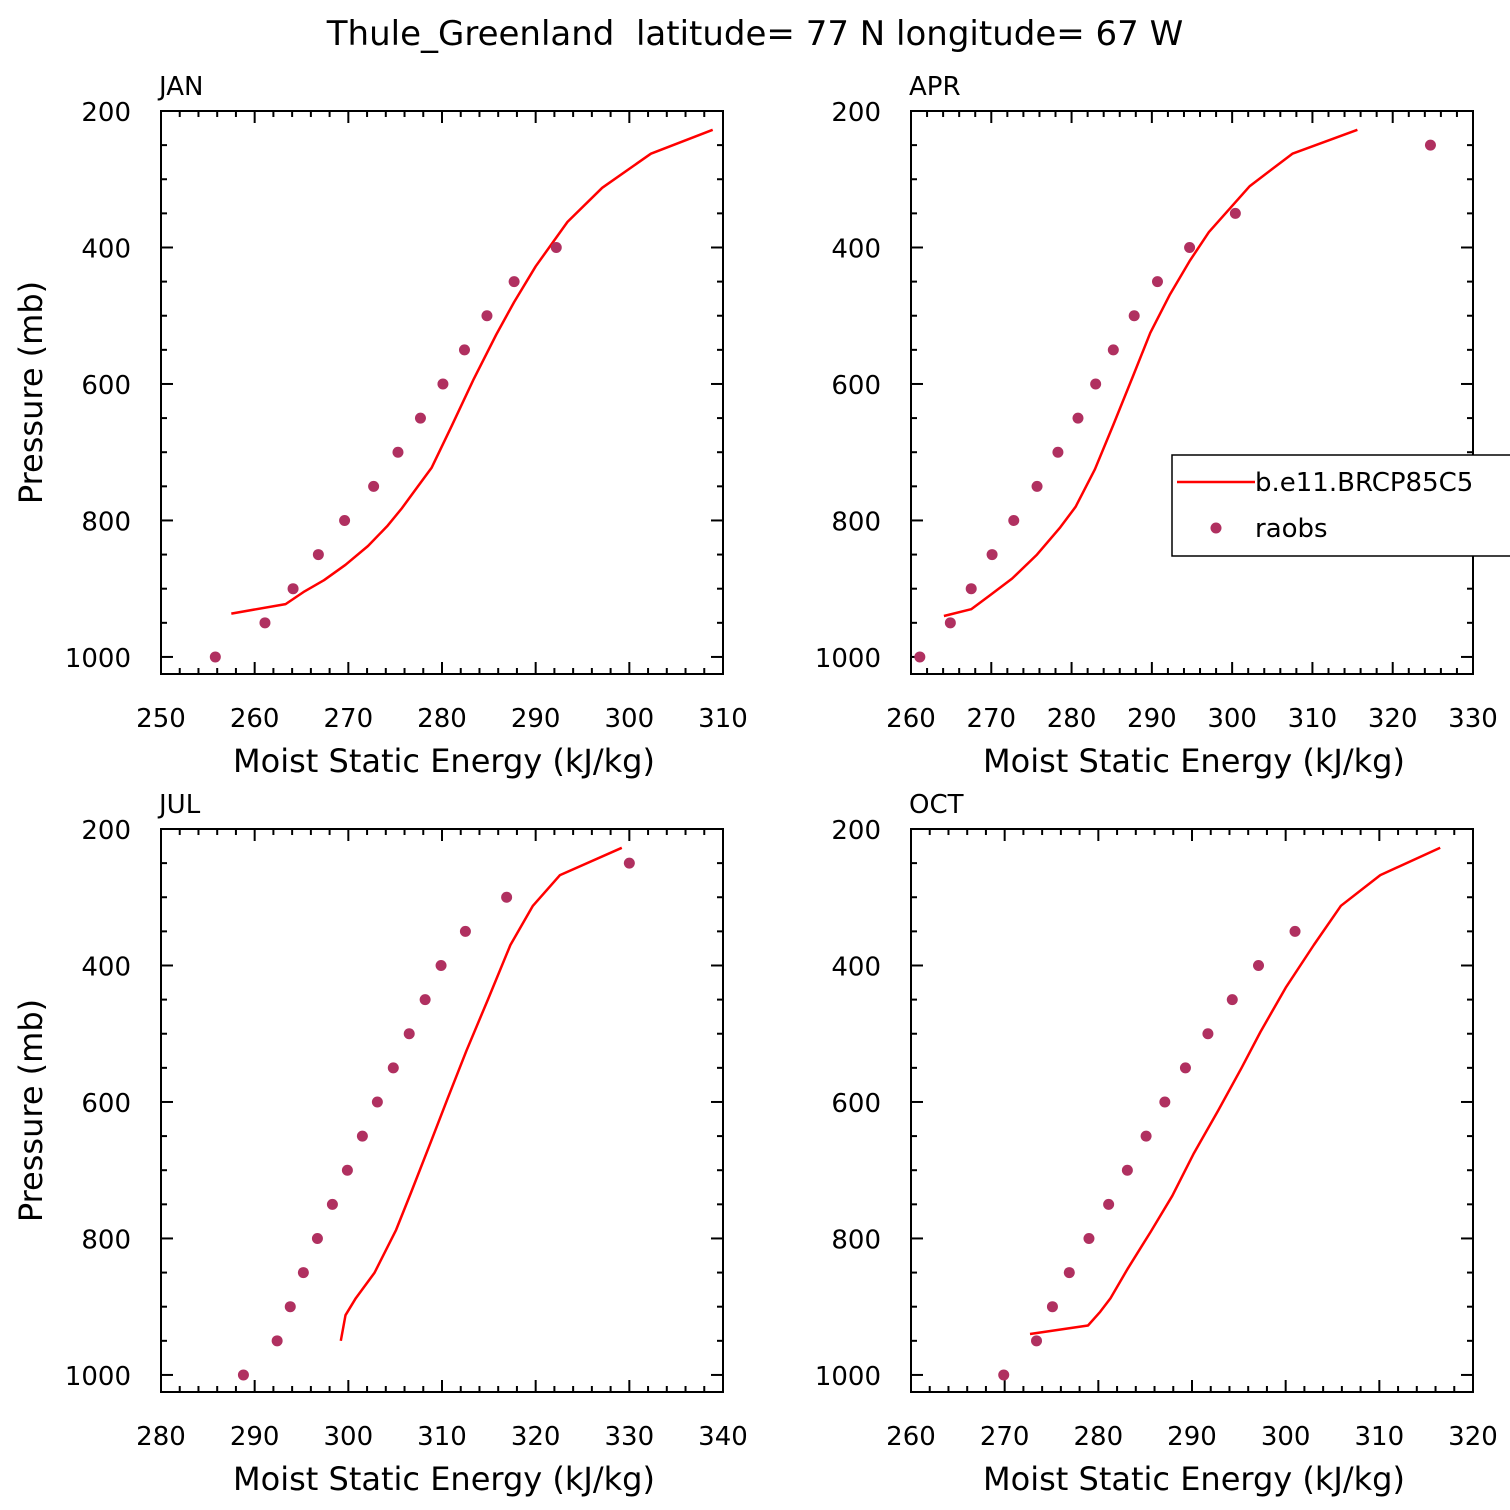 The height and width of the screenshot is (1510, 1510). Describe the element at coordinates (1364, 483) in the screenshot. I see `legend-label: b.e11.BRCP85C5` at that location.